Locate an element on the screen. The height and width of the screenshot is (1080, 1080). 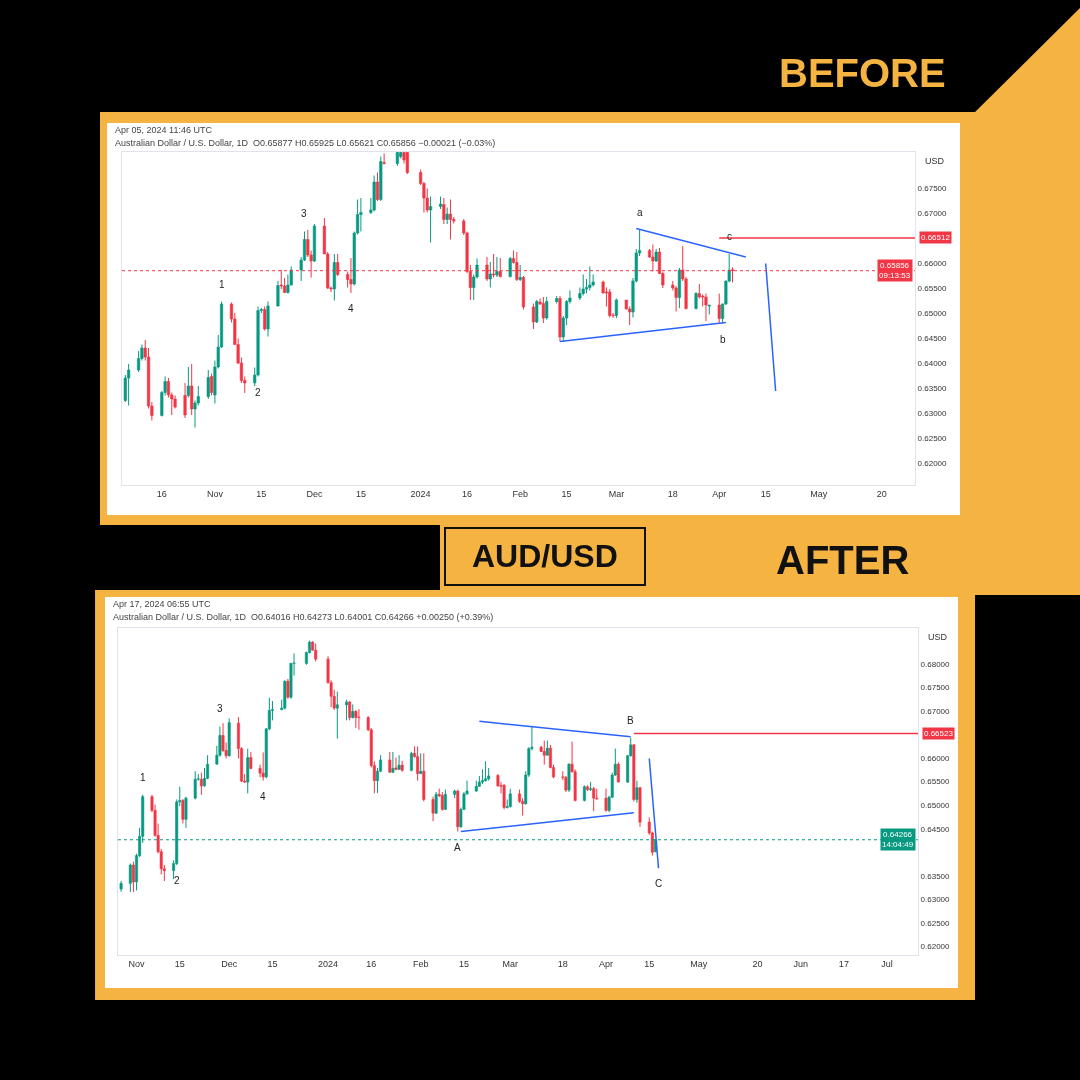
chart-title: BEFORE is located at coordinates (862, 73).